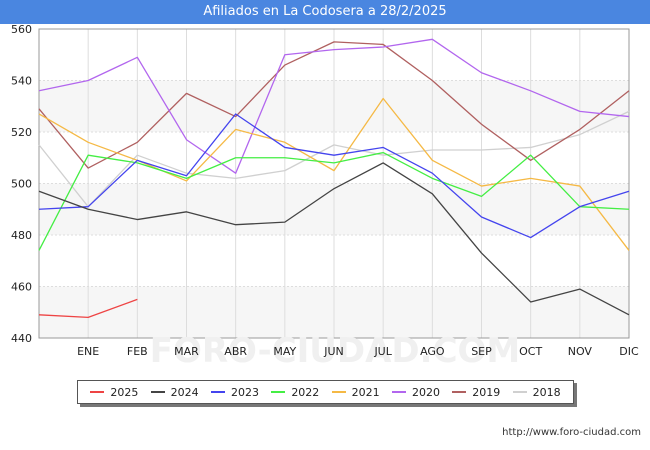 Image resolution: width=650 pixels, height=450 pixels. I want to click on y-tick-label: 460, so click(21, 287).